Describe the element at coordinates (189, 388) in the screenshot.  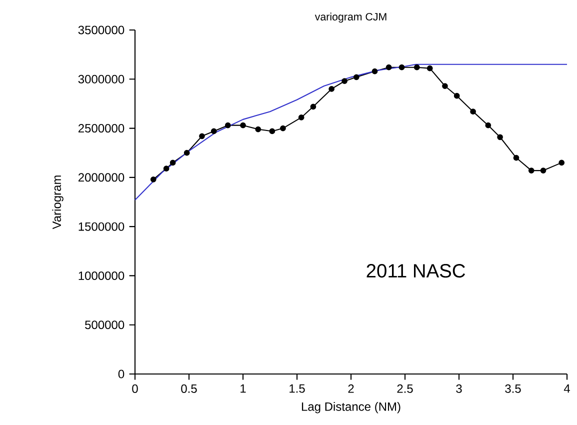
I see `x-tick-label: 0.5` at that location.